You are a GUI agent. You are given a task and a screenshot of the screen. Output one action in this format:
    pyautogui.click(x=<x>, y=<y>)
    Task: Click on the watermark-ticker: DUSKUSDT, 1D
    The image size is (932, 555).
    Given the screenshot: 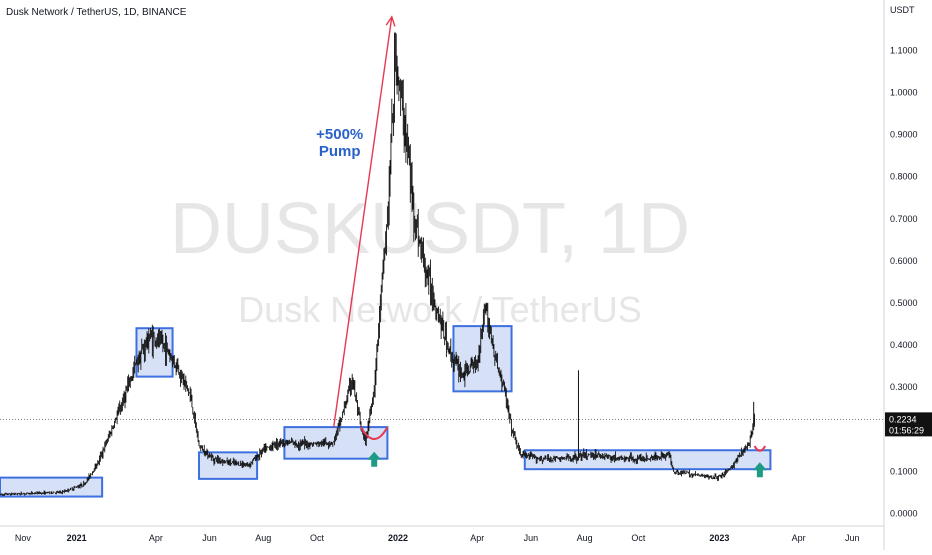 What is the action you would take?
    pyautogui.click(x=430, y=229)
    